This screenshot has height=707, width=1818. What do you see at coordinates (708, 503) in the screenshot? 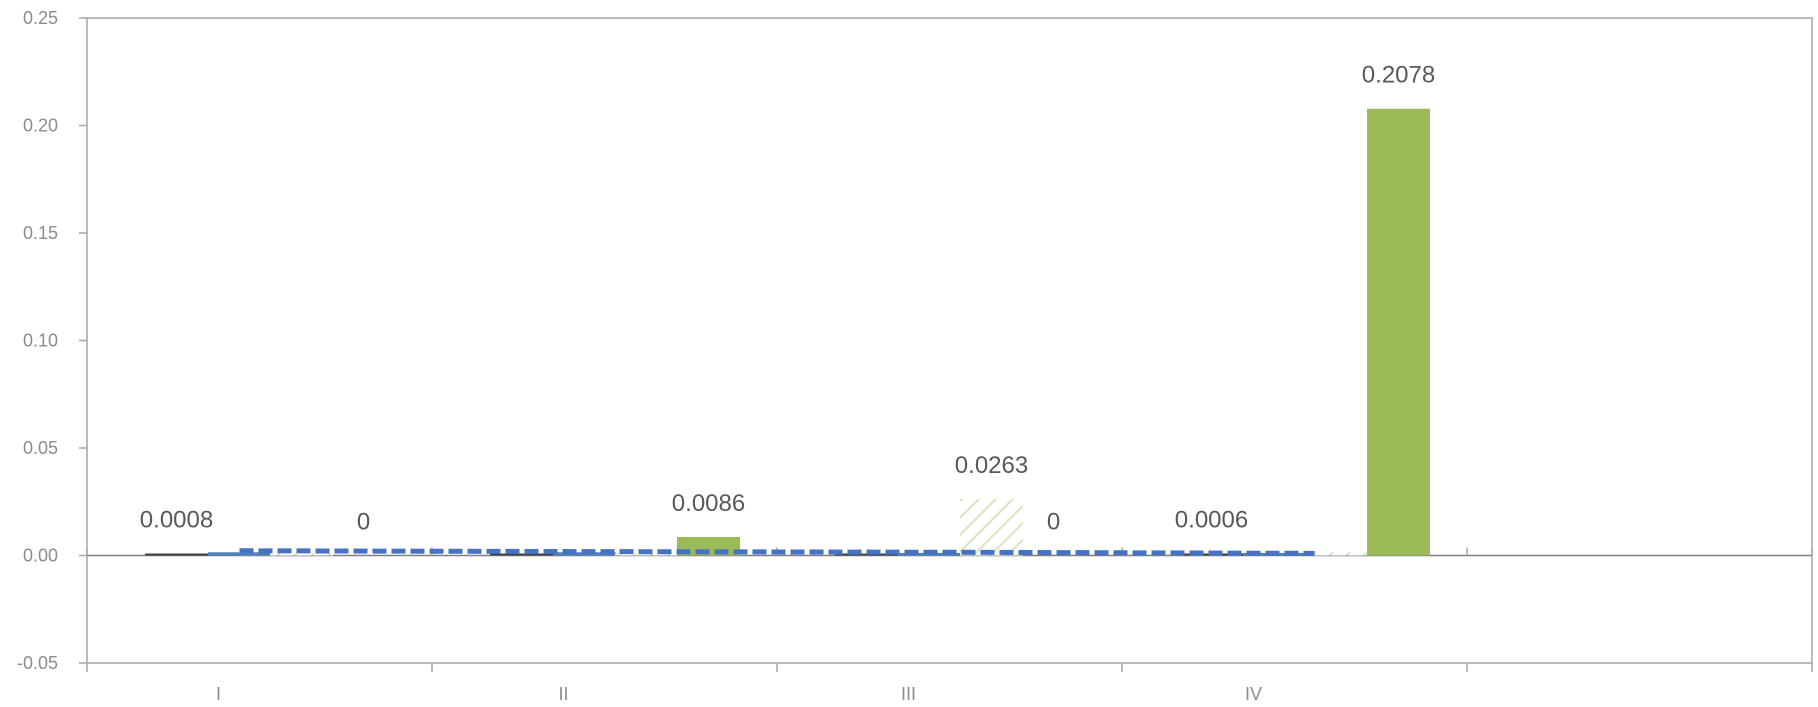
I see `data-label: 0.0086` at bounding box center [708, 503].